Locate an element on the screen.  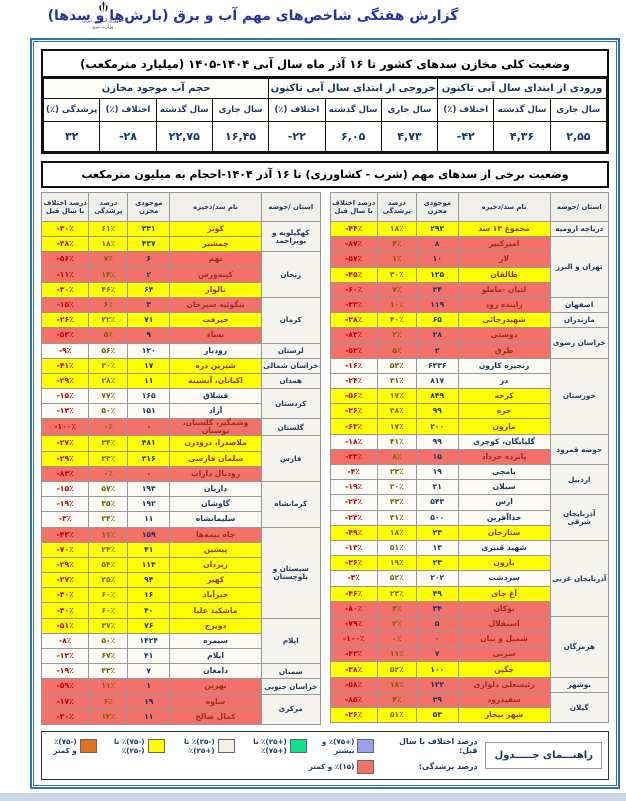
dam-name-cell: زاینده رود is located at coordinates (504, 305).